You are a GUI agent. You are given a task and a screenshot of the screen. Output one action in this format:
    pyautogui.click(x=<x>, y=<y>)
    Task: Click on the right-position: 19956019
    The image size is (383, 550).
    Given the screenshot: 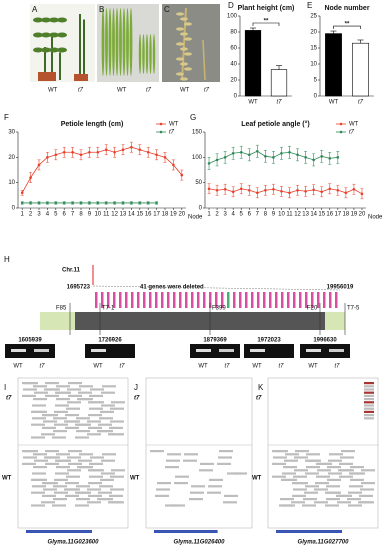 What is the action you would take?
    pyautogui.click(x=340, y=288)
    